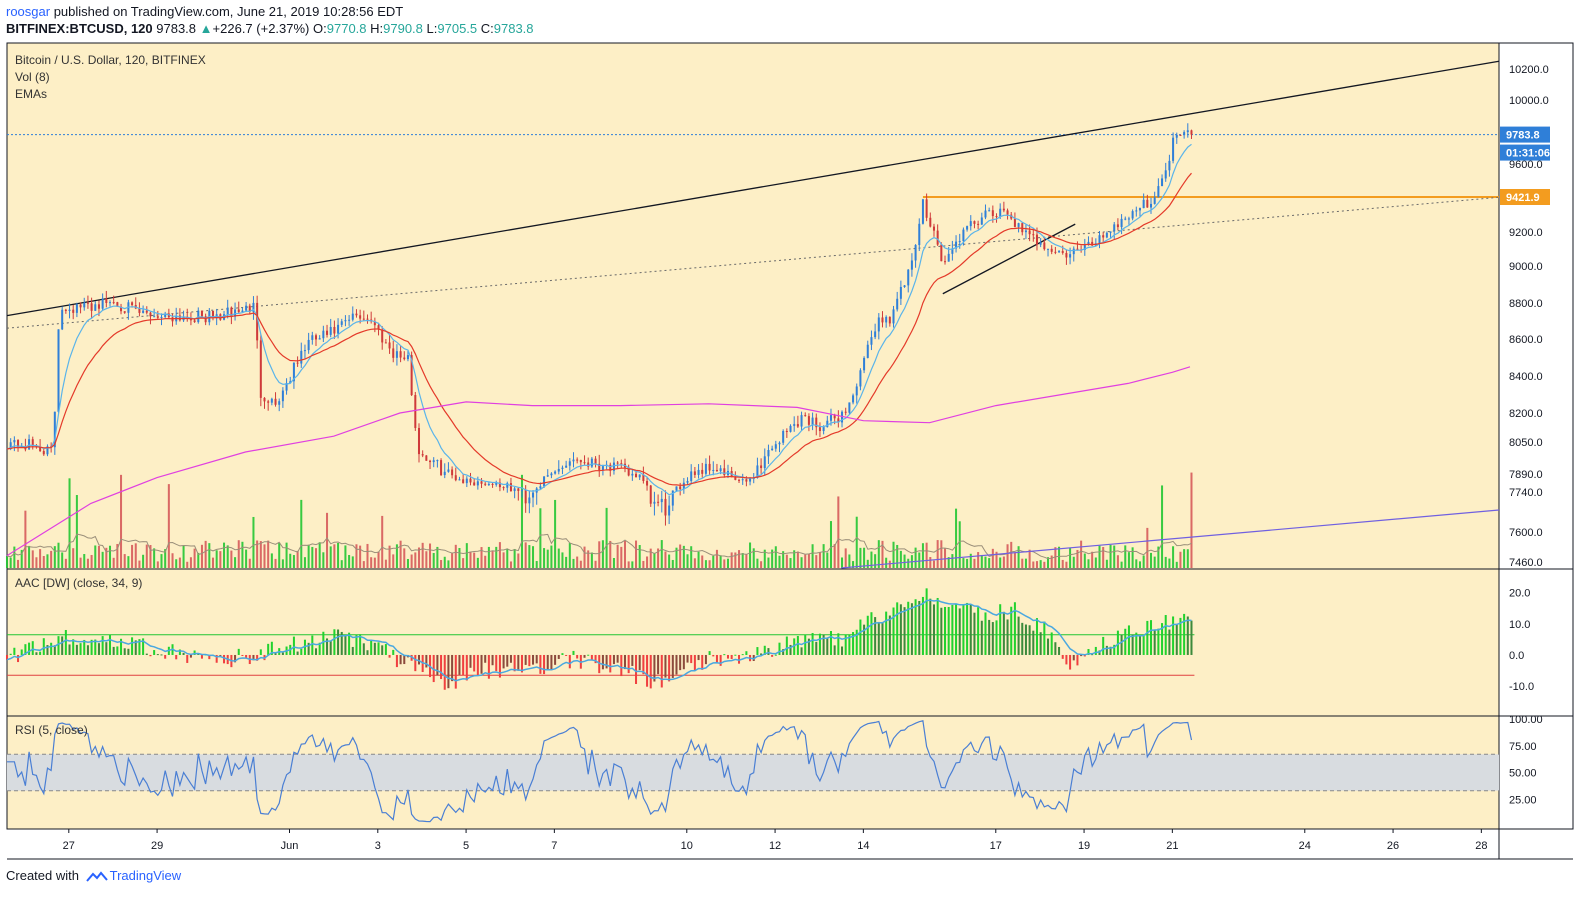  What do you see at coordinates (1529, 70) in the screenshot?
I see `price-axis-label: 10200.0` at bounding box center [1529, 70].